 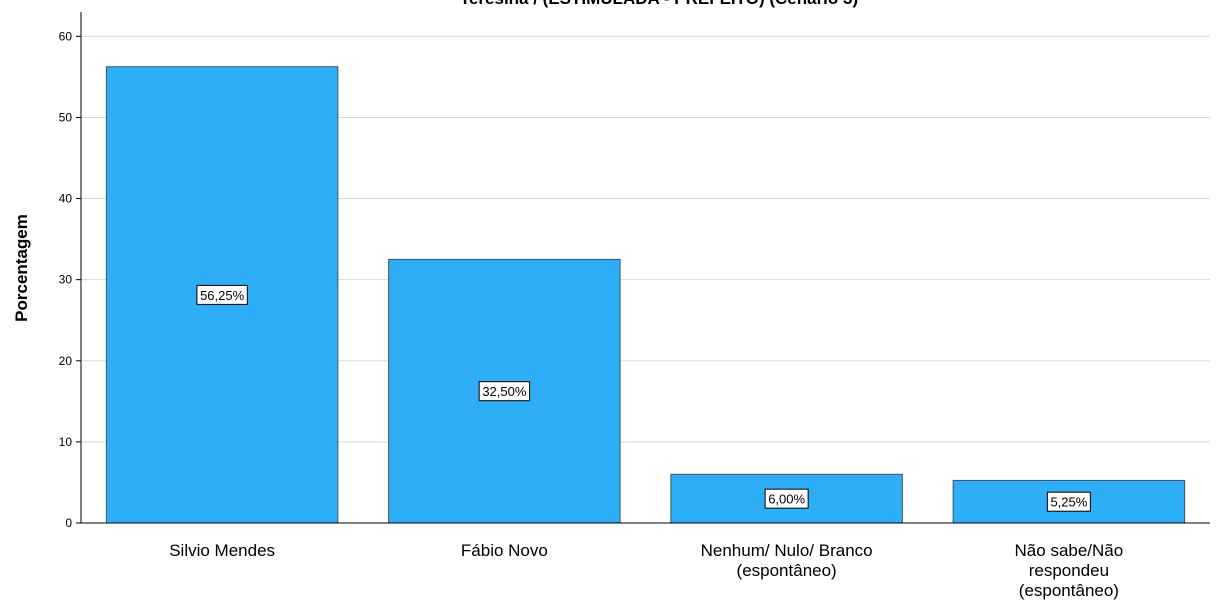 I want to click on y-axis-title: Porcentagem, so click(x=21, y=268).